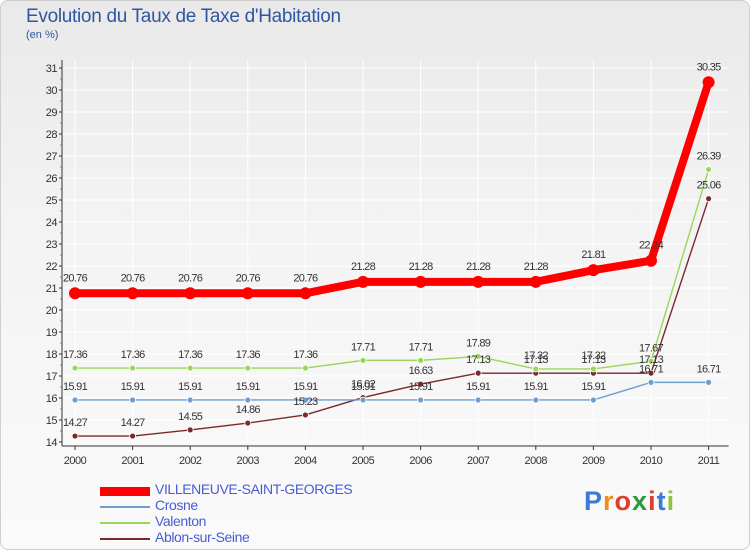 Image resolution: width=750 pixels, height=550 pixels. Describe the element at coordinates (593, 461) in the screenshot. I see `x-tick-label: 2009` at that location.